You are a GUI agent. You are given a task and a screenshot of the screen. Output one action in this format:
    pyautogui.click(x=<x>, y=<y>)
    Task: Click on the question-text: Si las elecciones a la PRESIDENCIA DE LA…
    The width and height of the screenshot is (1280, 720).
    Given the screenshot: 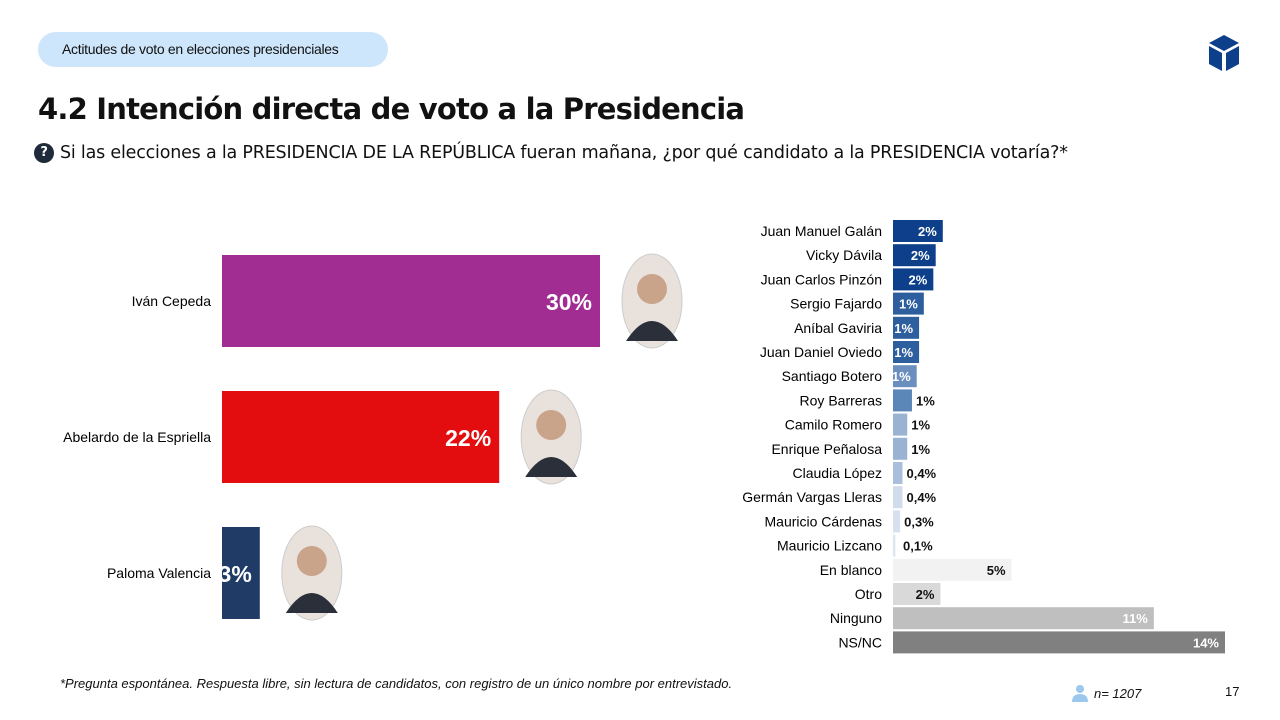 What is the action you would take?
    pyautogui.click(x=564, y=153)
    